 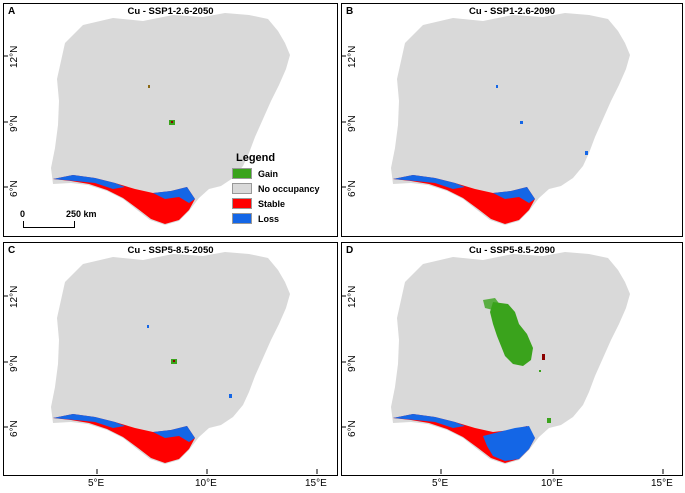 I want to click on panel-title: Cu - SSP5-8.5-2050, so click(x=170, y=250).